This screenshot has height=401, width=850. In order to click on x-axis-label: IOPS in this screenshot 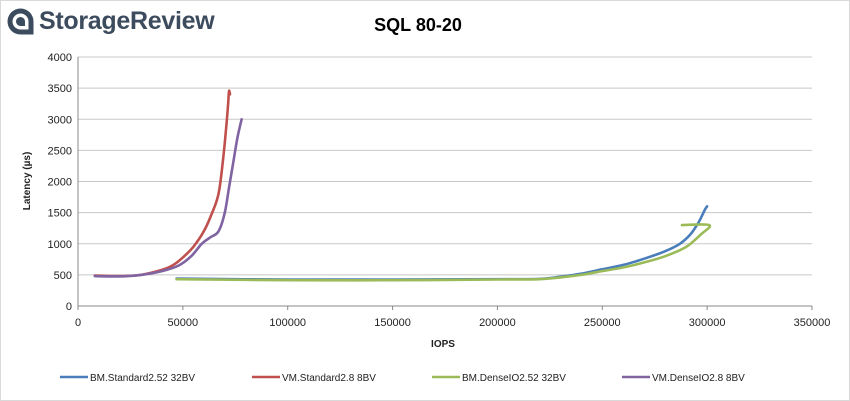, I will do `click(443, 344)`.